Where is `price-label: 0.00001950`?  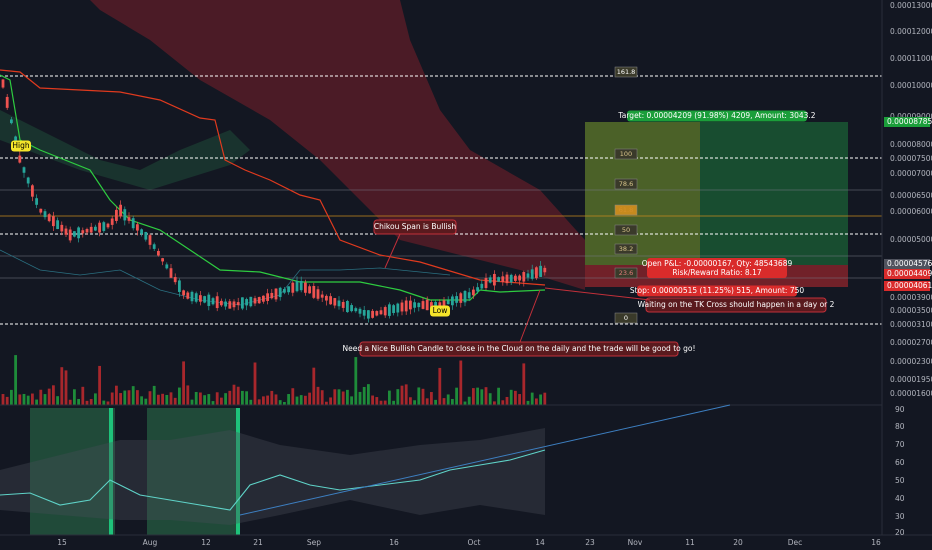 price-label: 0.00001950 is located at coordinates (911, 379).